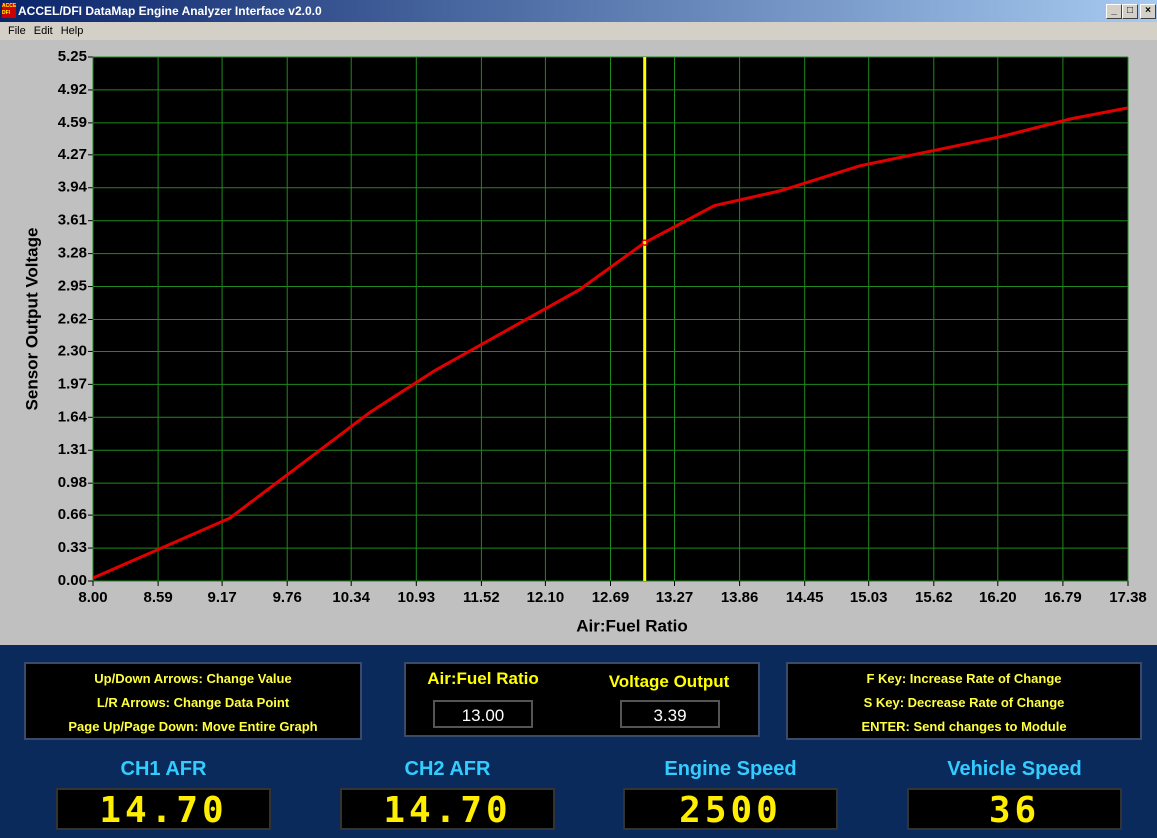 This screenshot has width=1157, height=838. Describe the element at coordinates (72, 318) in the screenshot. I see `y-tick-label: 2.62` at that location.